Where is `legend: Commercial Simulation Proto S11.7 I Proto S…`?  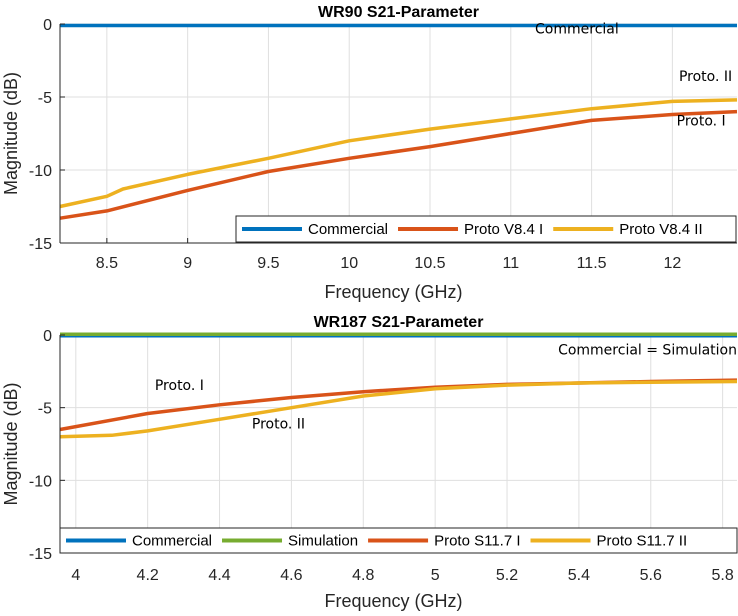
legend: Commercial Simulation Proto S11.7 I Proto S… is located at coordinates (398, 540).